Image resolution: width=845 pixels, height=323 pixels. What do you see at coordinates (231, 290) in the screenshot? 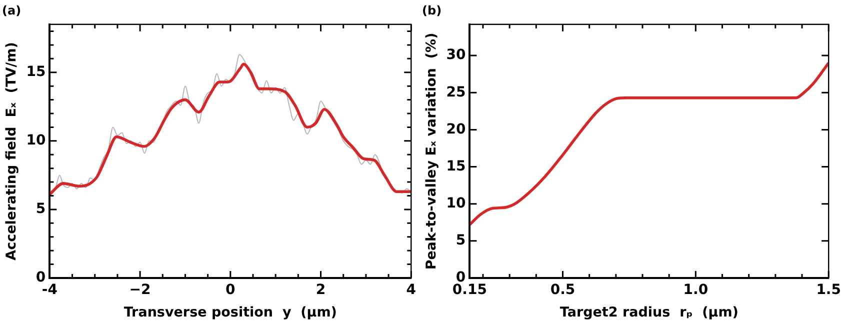
I see `x-tick-label: 0` at bounding box center [231, 290].